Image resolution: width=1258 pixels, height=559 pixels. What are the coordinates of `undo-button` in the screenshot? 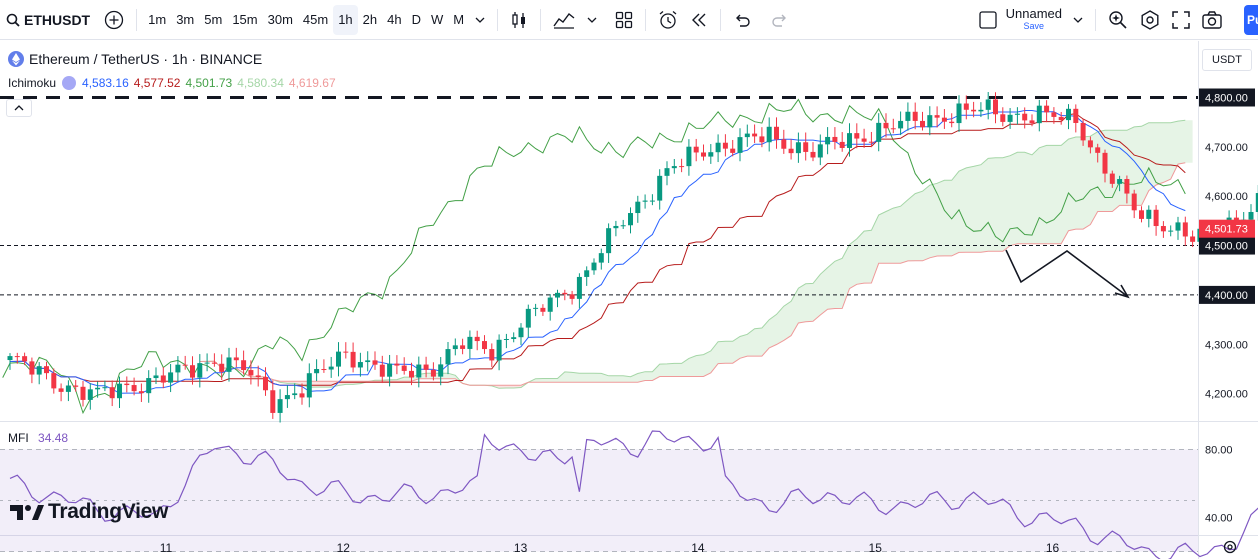 It's located at (742, 20).